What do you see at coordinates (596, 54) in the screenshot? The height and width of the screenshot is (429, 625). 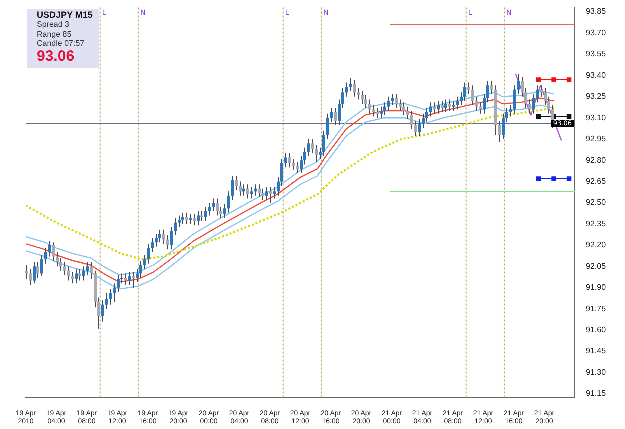 I see `y-tick-label: 93.55` at bounding box center [596, 54].